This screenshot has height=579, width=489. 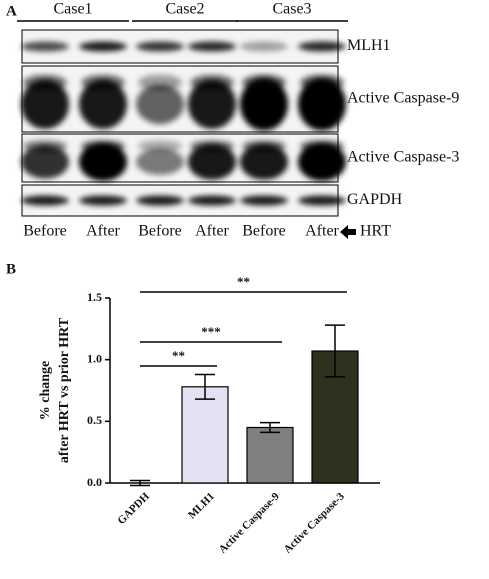 I want to click on case-label: Case1, so click(x=72, y=9).